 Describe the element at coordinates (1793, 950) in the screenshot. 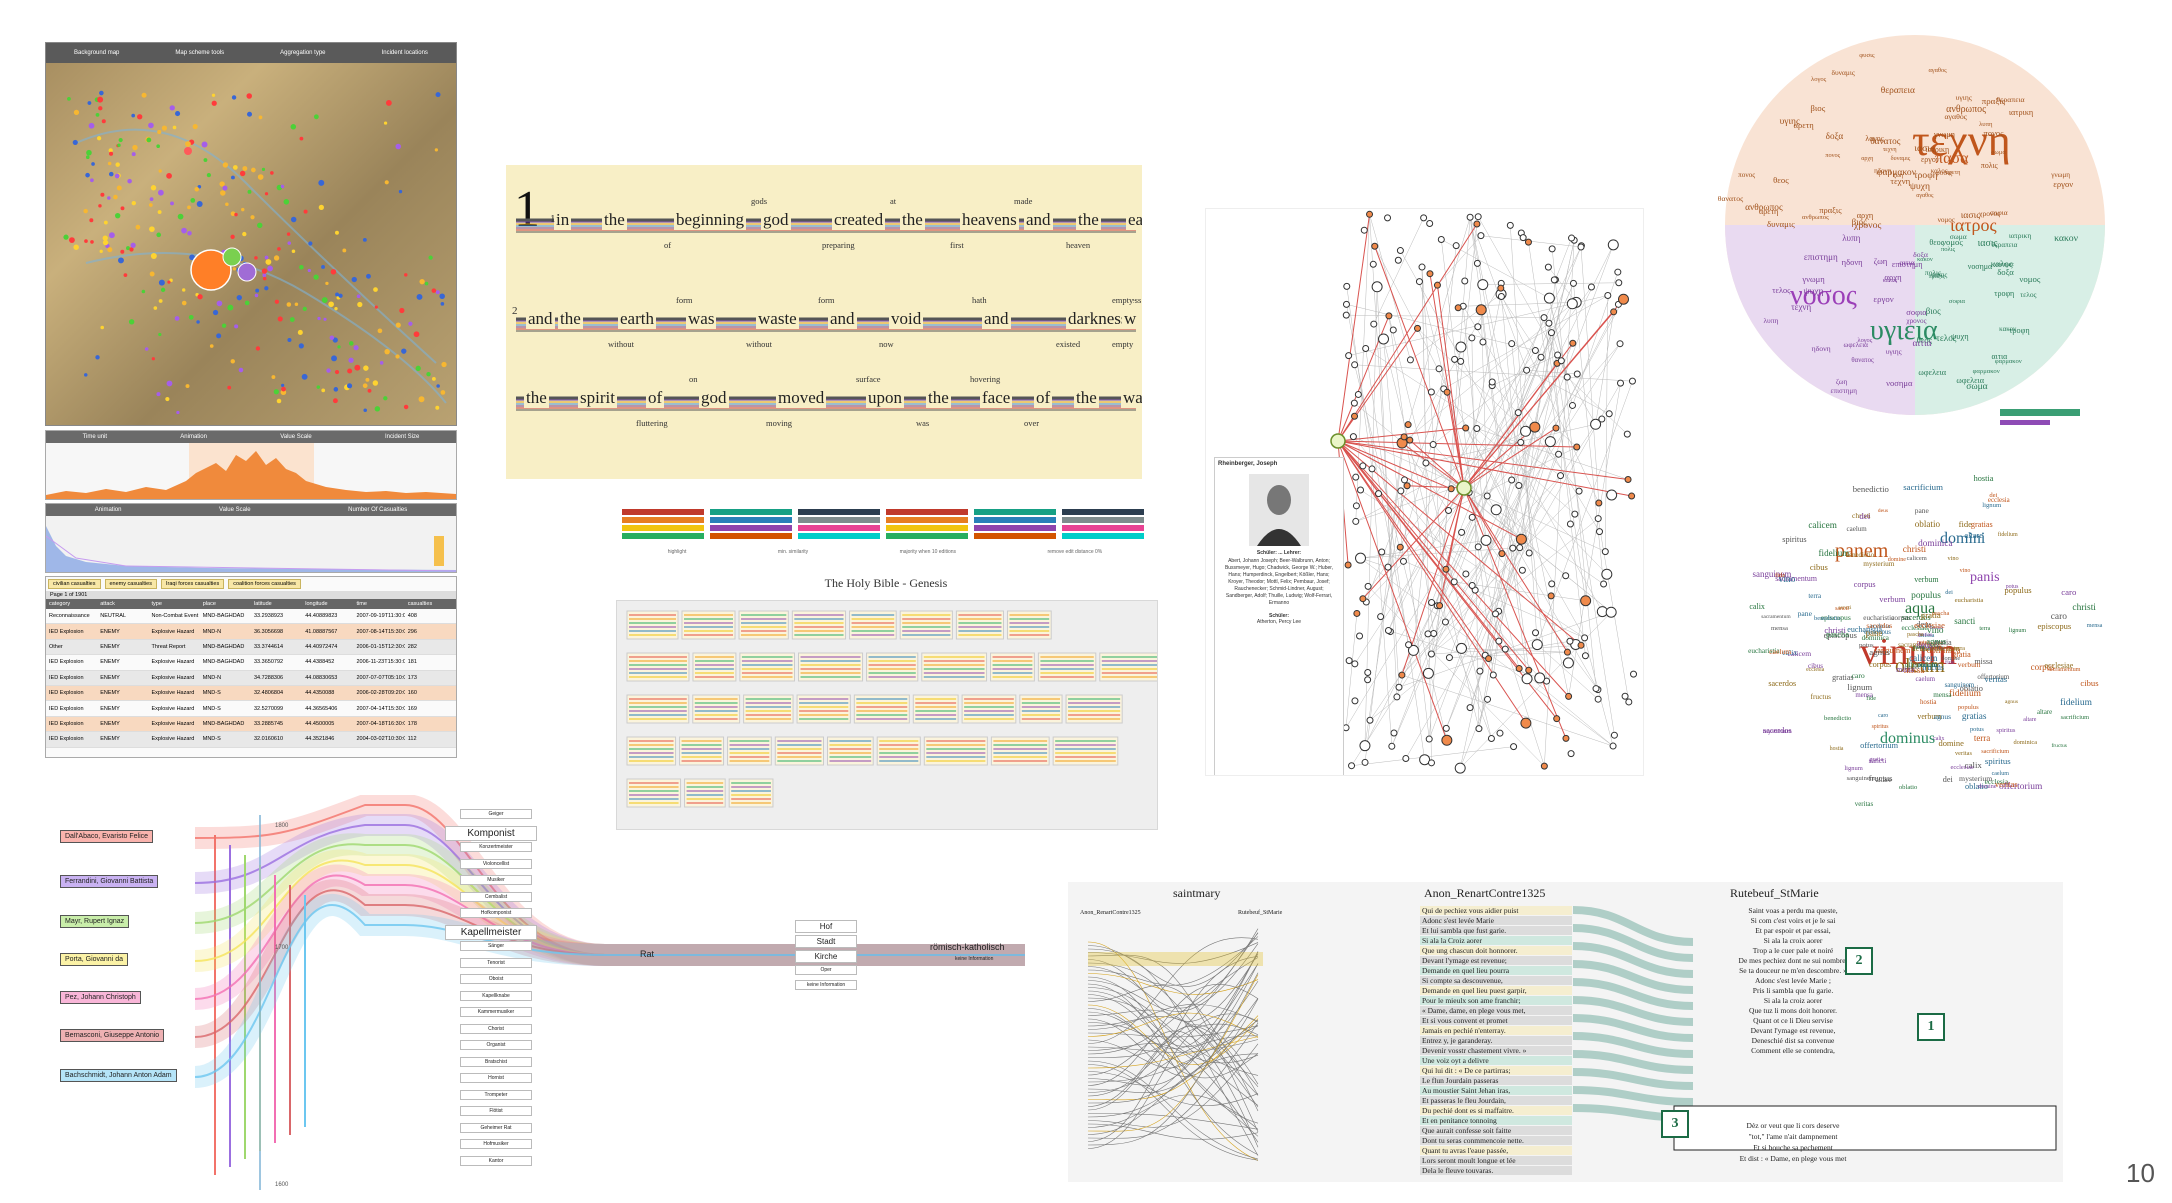

I see `right-text-line: Trop a le cuer pale et noiré` at that location.